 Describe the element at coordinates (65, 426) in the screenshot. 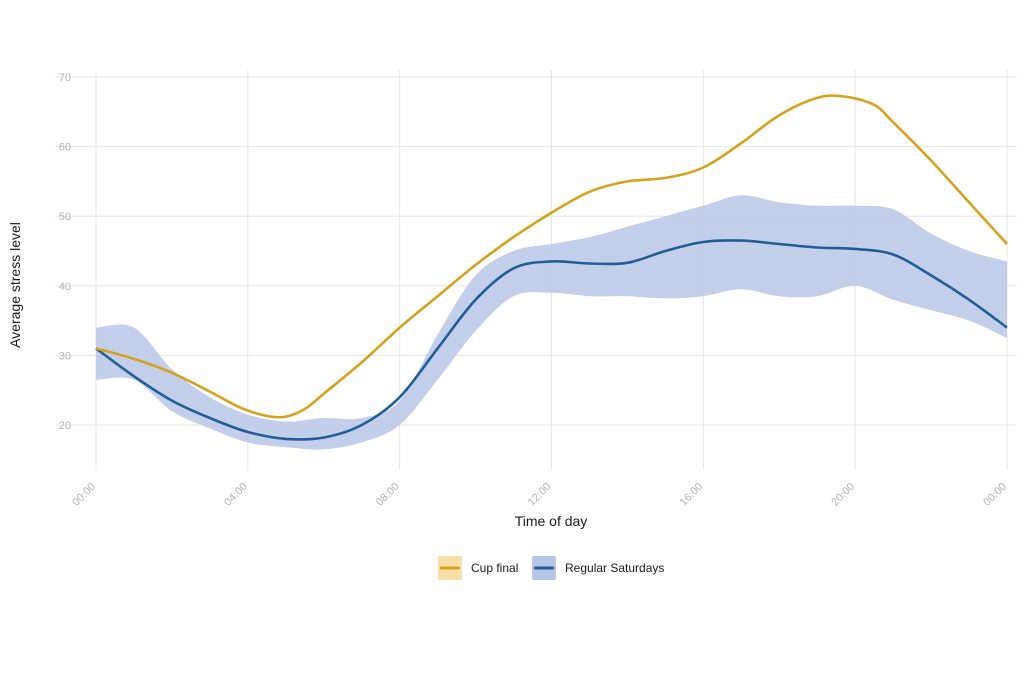

I see `y-tick-label: 20` at that location.